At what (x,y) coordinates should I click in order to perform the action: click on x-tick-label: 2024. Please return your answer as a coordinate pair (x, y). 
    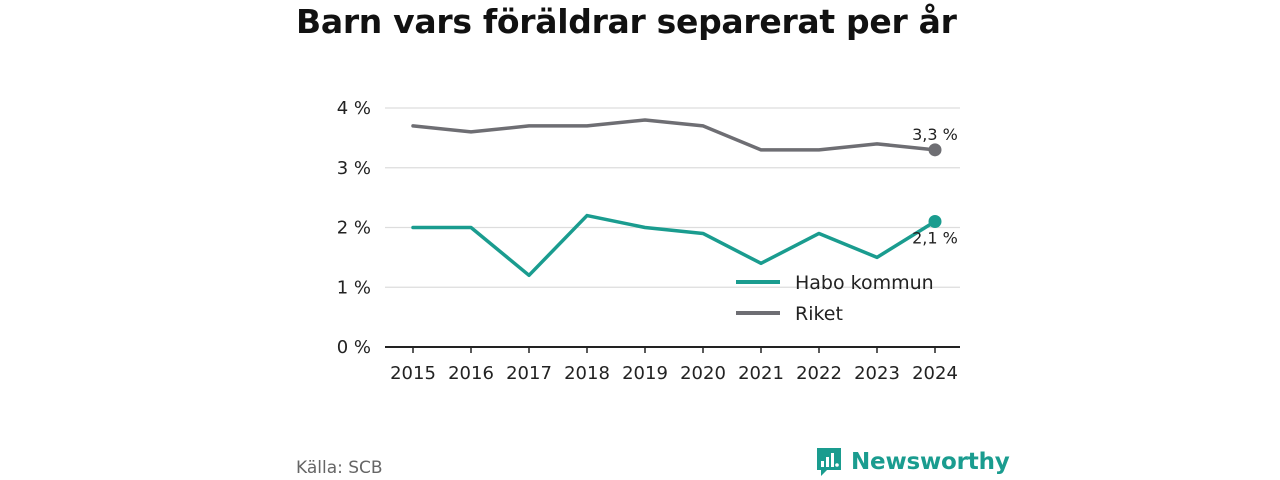
    Looking at the image, I should click on (935, 373).